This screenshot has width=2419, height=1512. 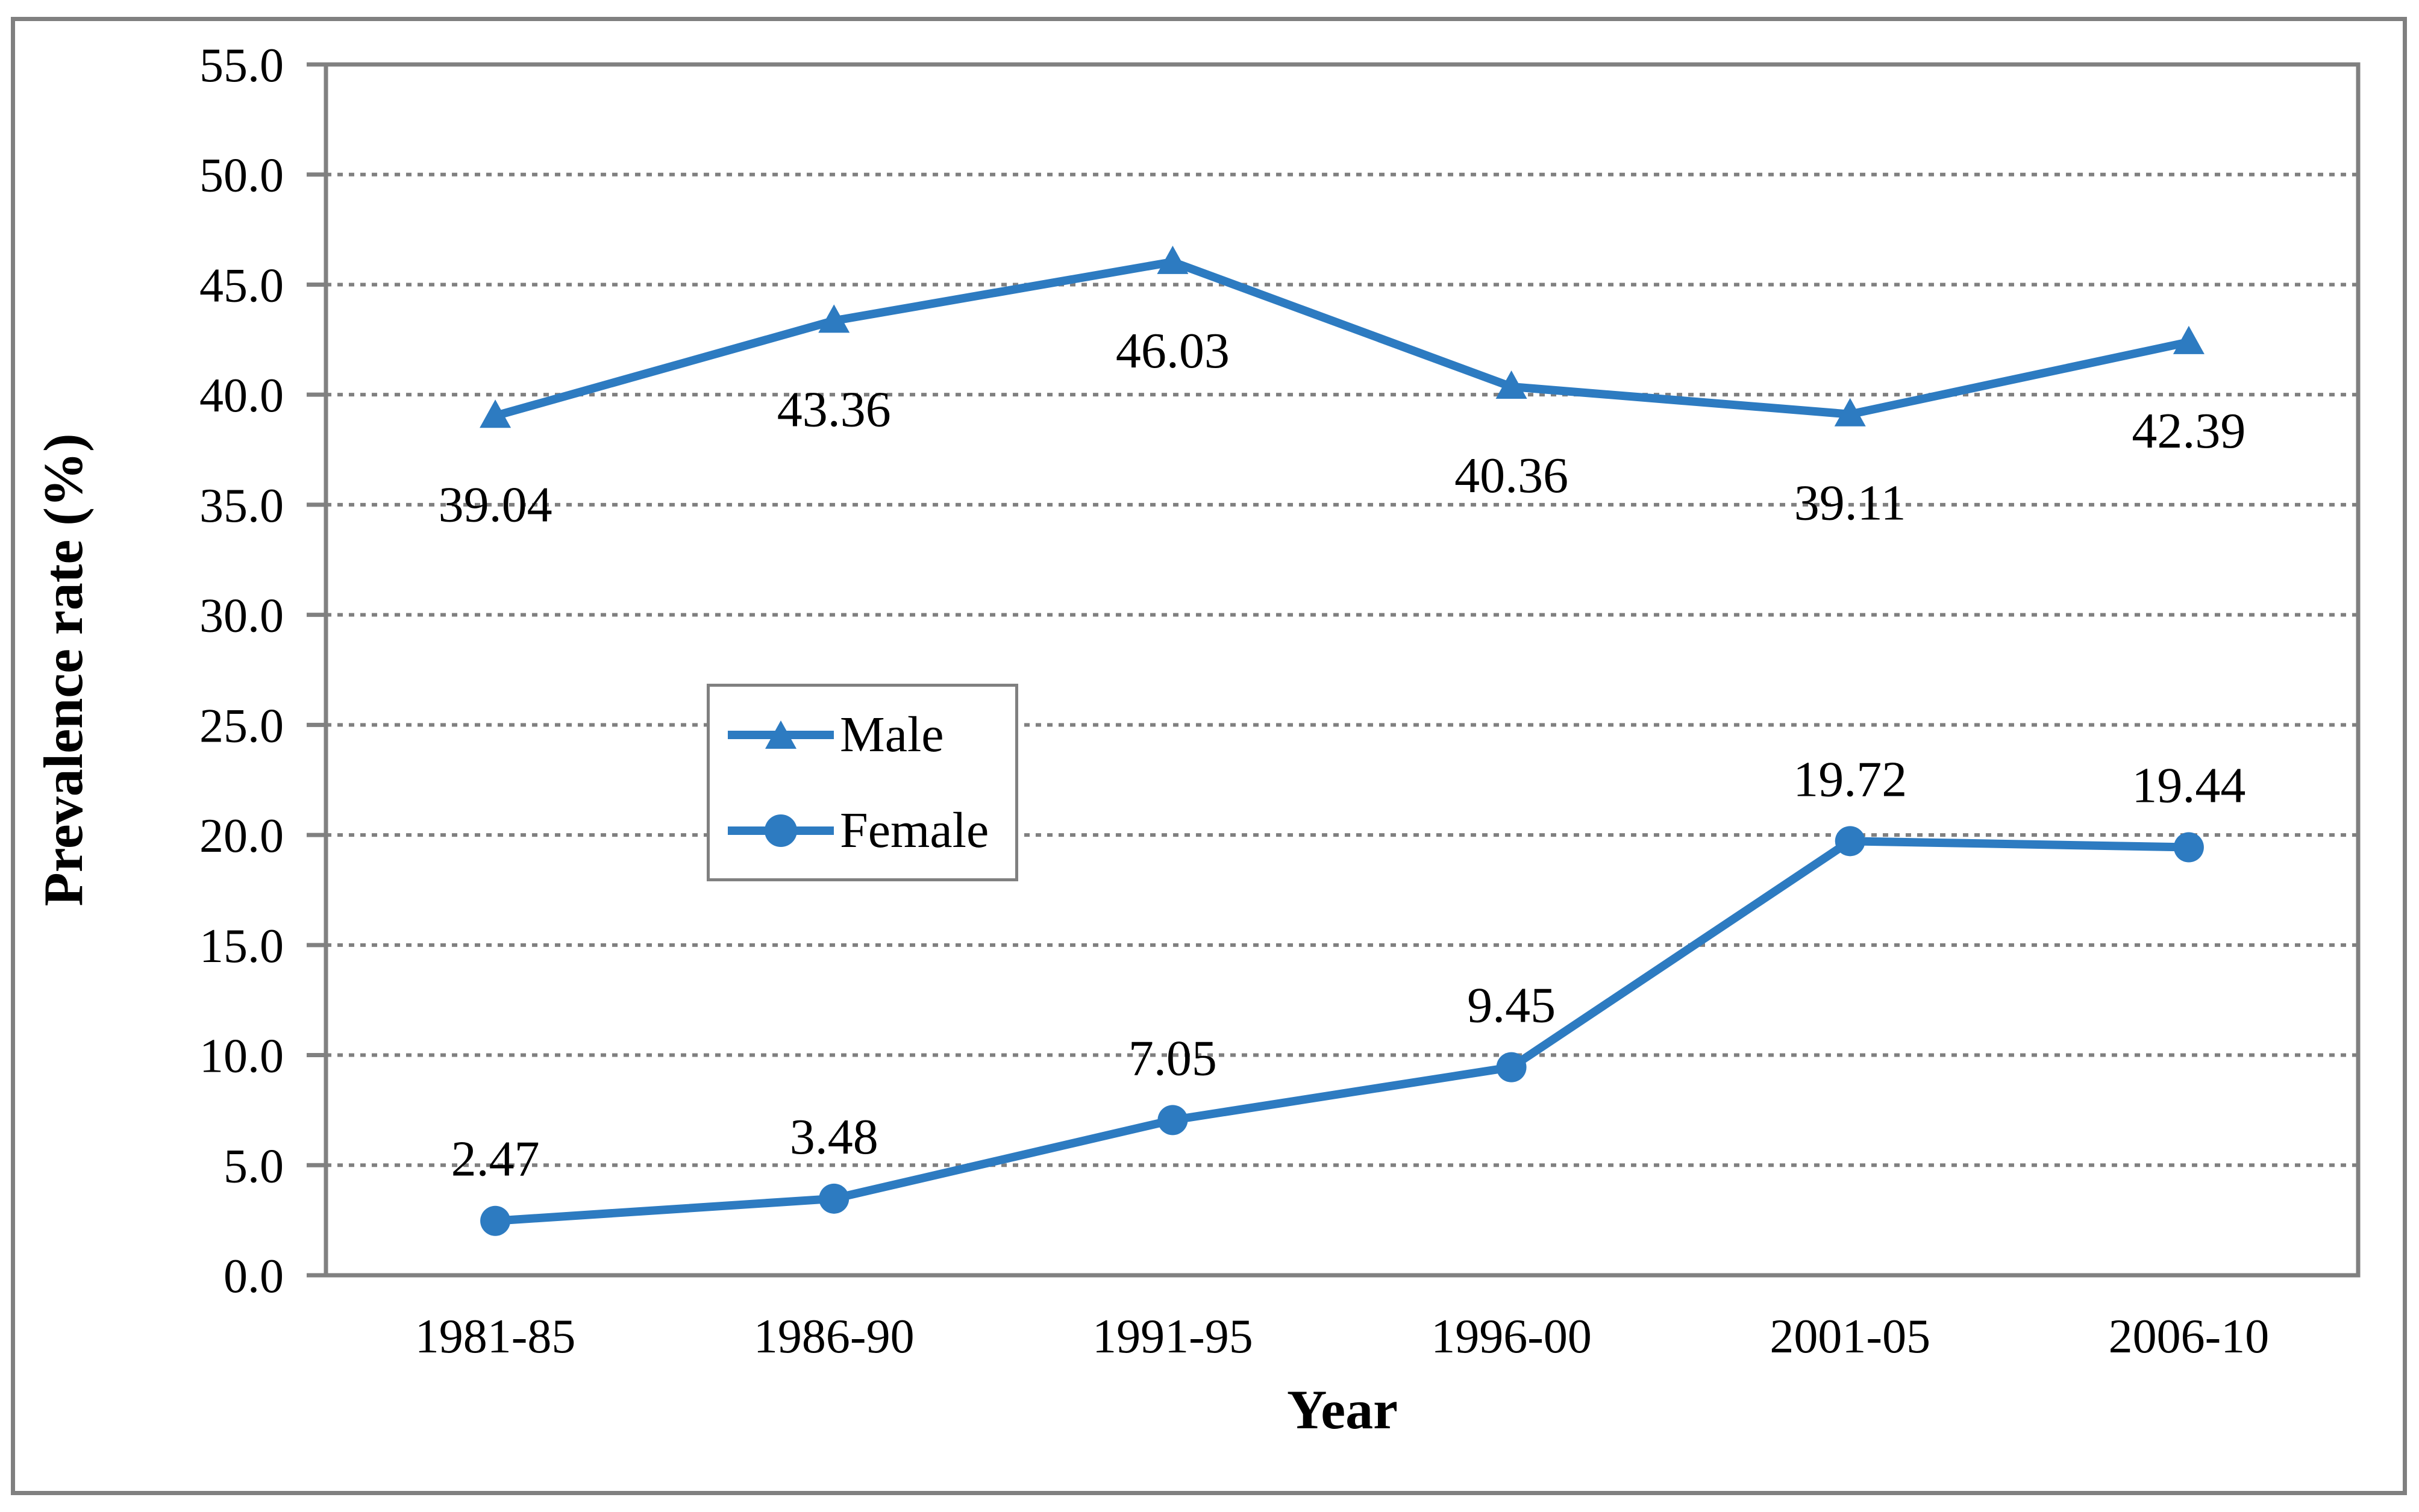 What do you see at coordinates (495, 504) in the screenshot?
I see `data-label: 39.04` at bounding box center [495, 504].